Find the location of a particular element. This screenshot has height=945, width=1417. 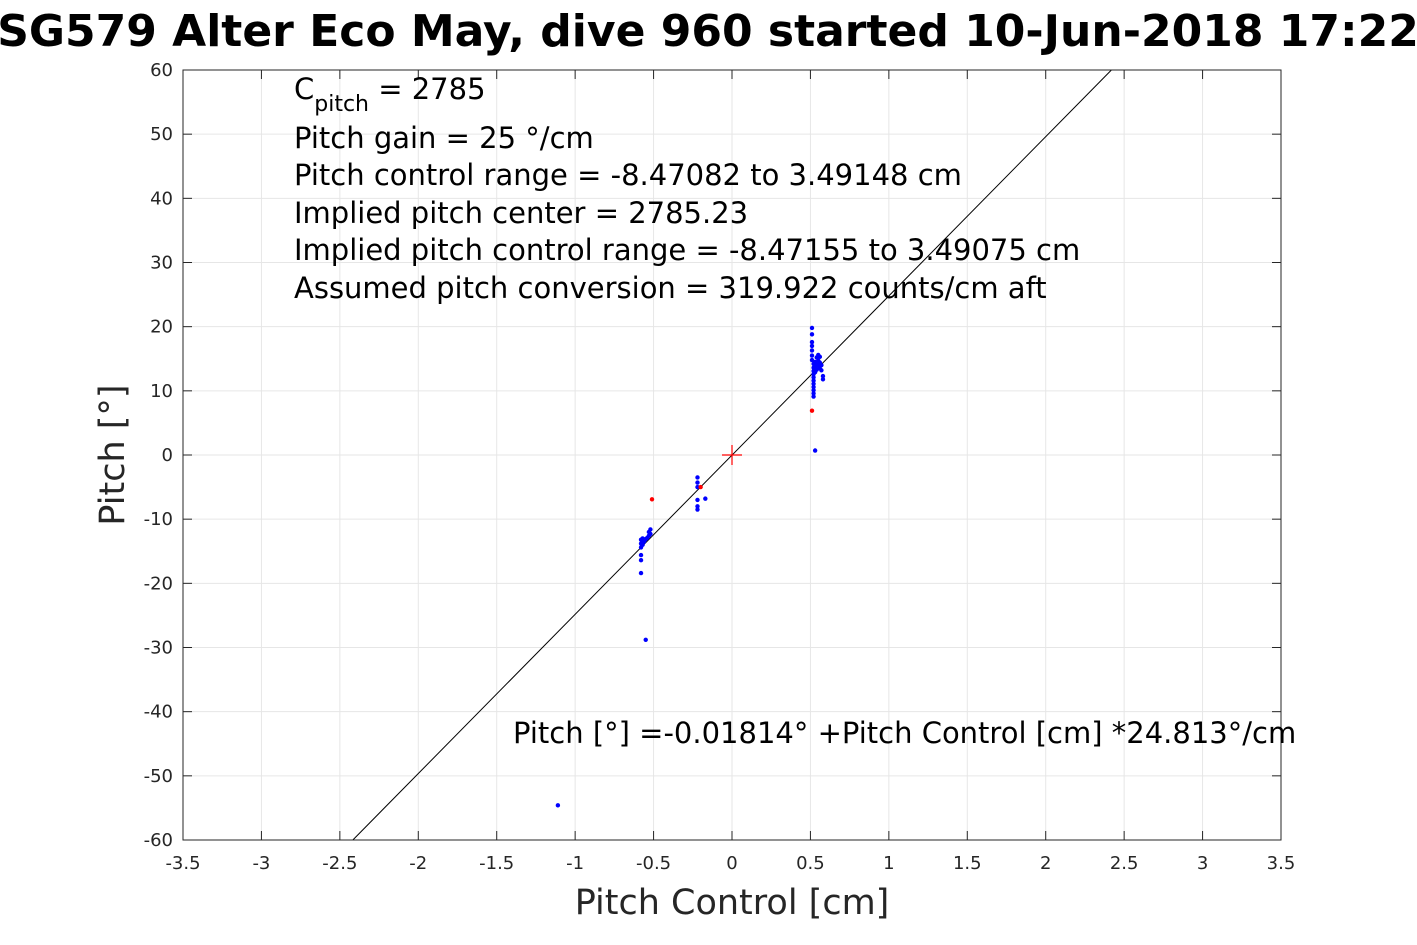

y-tick-label: 0 is located at coordinates (167, 455).